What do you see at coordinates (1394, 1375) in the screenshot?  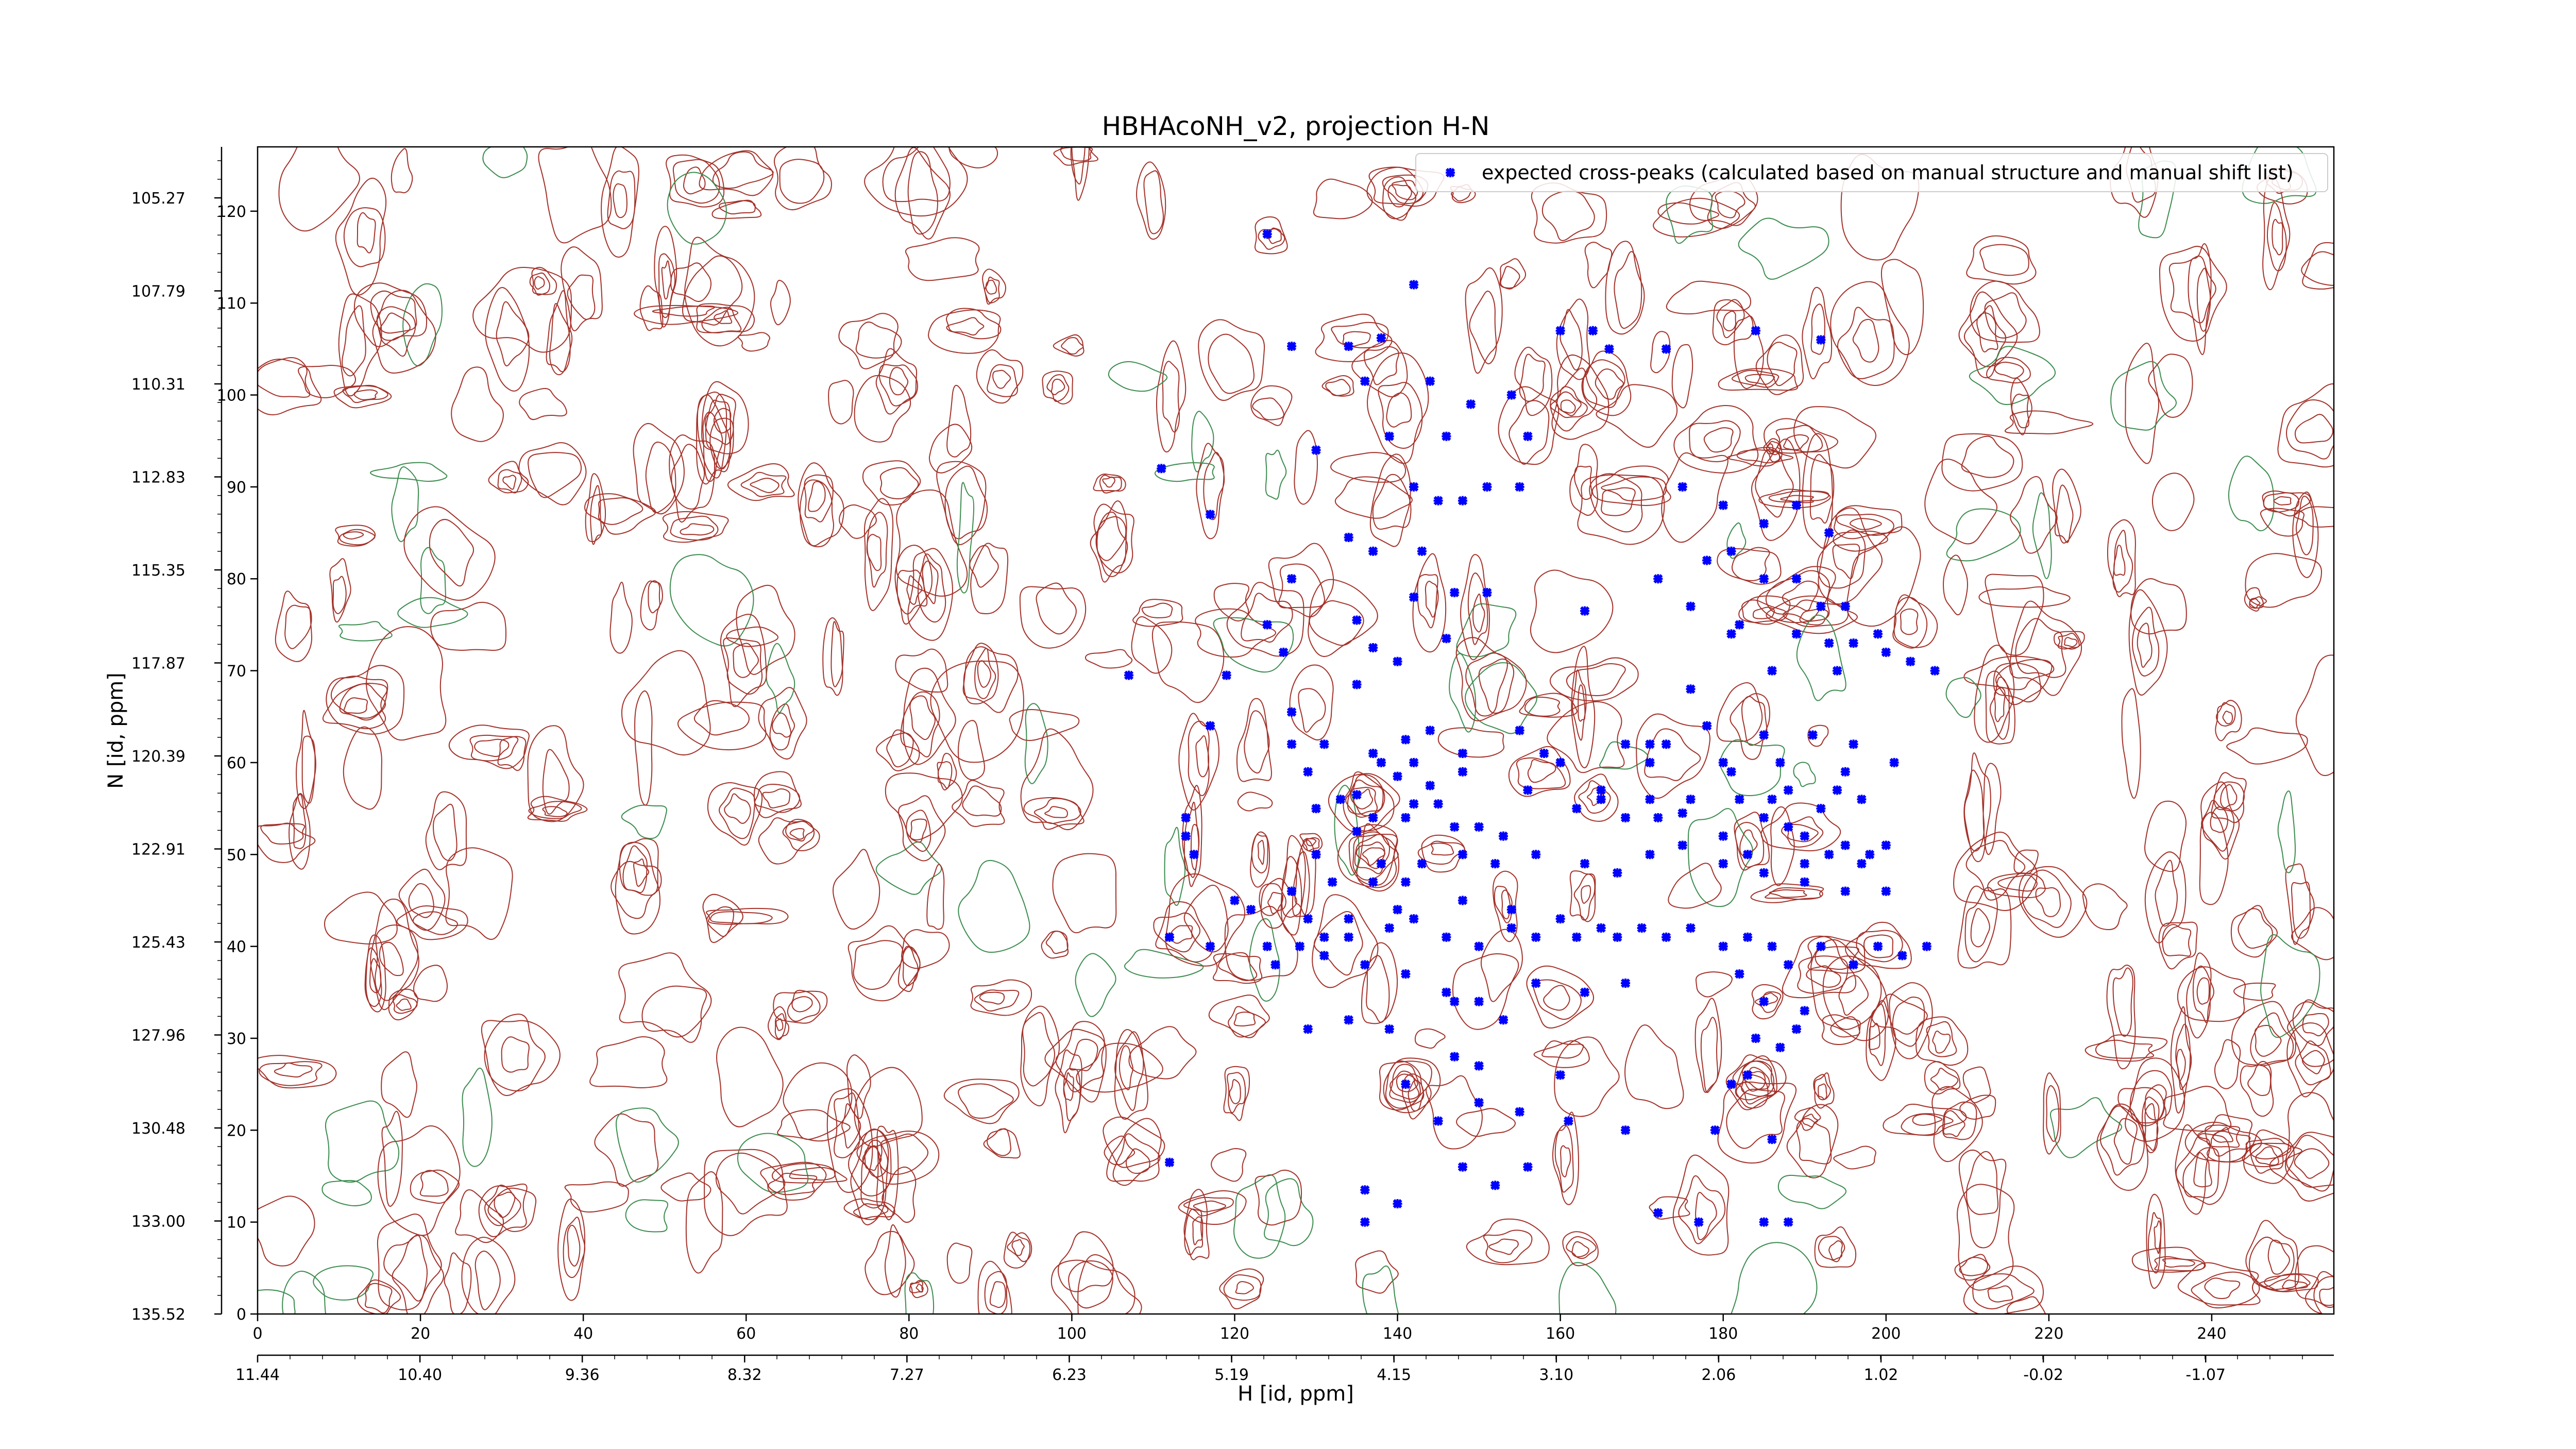 I see `ppm-x-tick-label: 4.15` at bounding box center [1394, 1375].